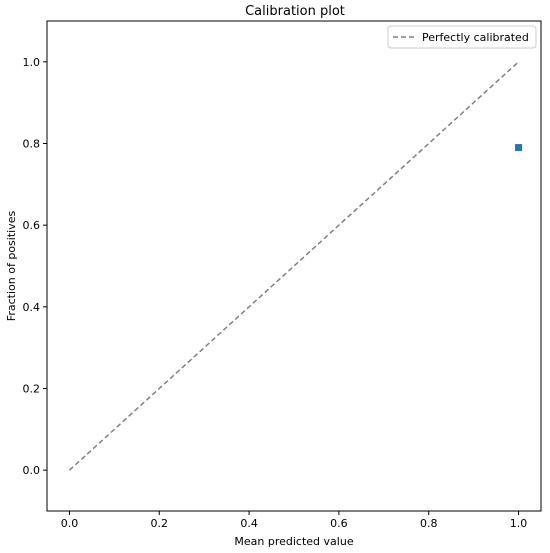  I want to click on y-tick-label: 0.8, so click(32, 144).